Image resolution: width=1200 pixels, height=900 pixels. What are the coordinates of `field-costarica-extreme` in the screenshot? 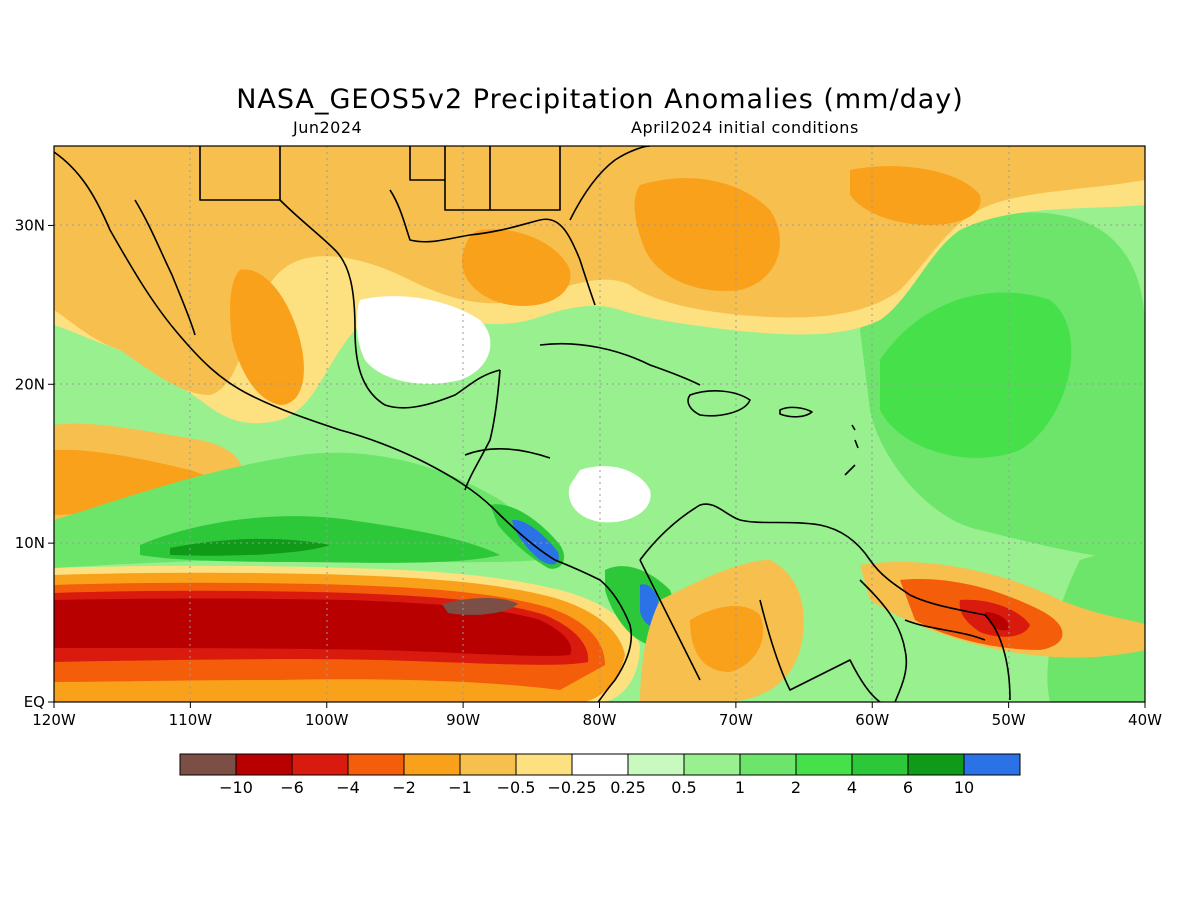 It's located at (535, 542).